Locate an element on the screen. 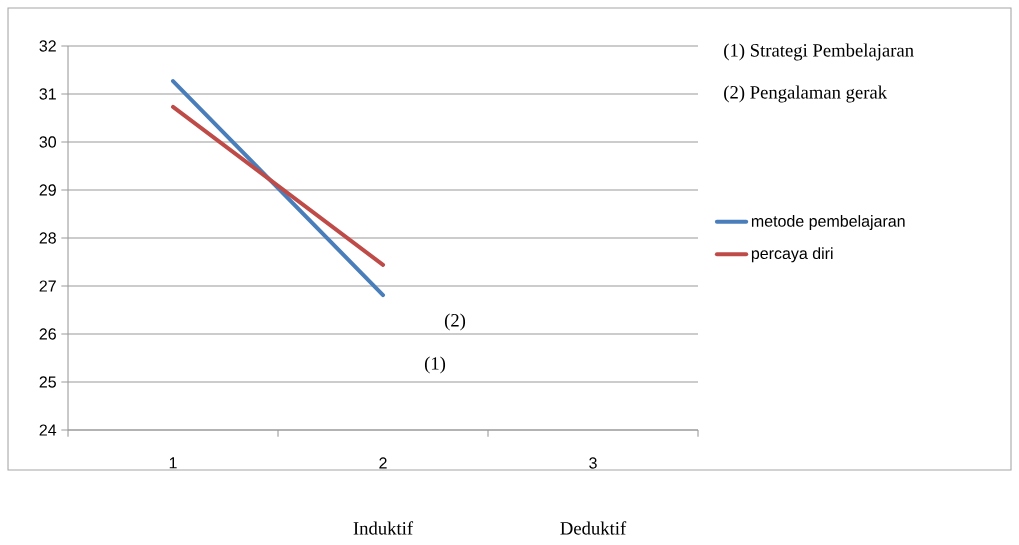 This screenshot has height=545, width=1019. x-tick-label: 1 is located at coordinates (173, 463).